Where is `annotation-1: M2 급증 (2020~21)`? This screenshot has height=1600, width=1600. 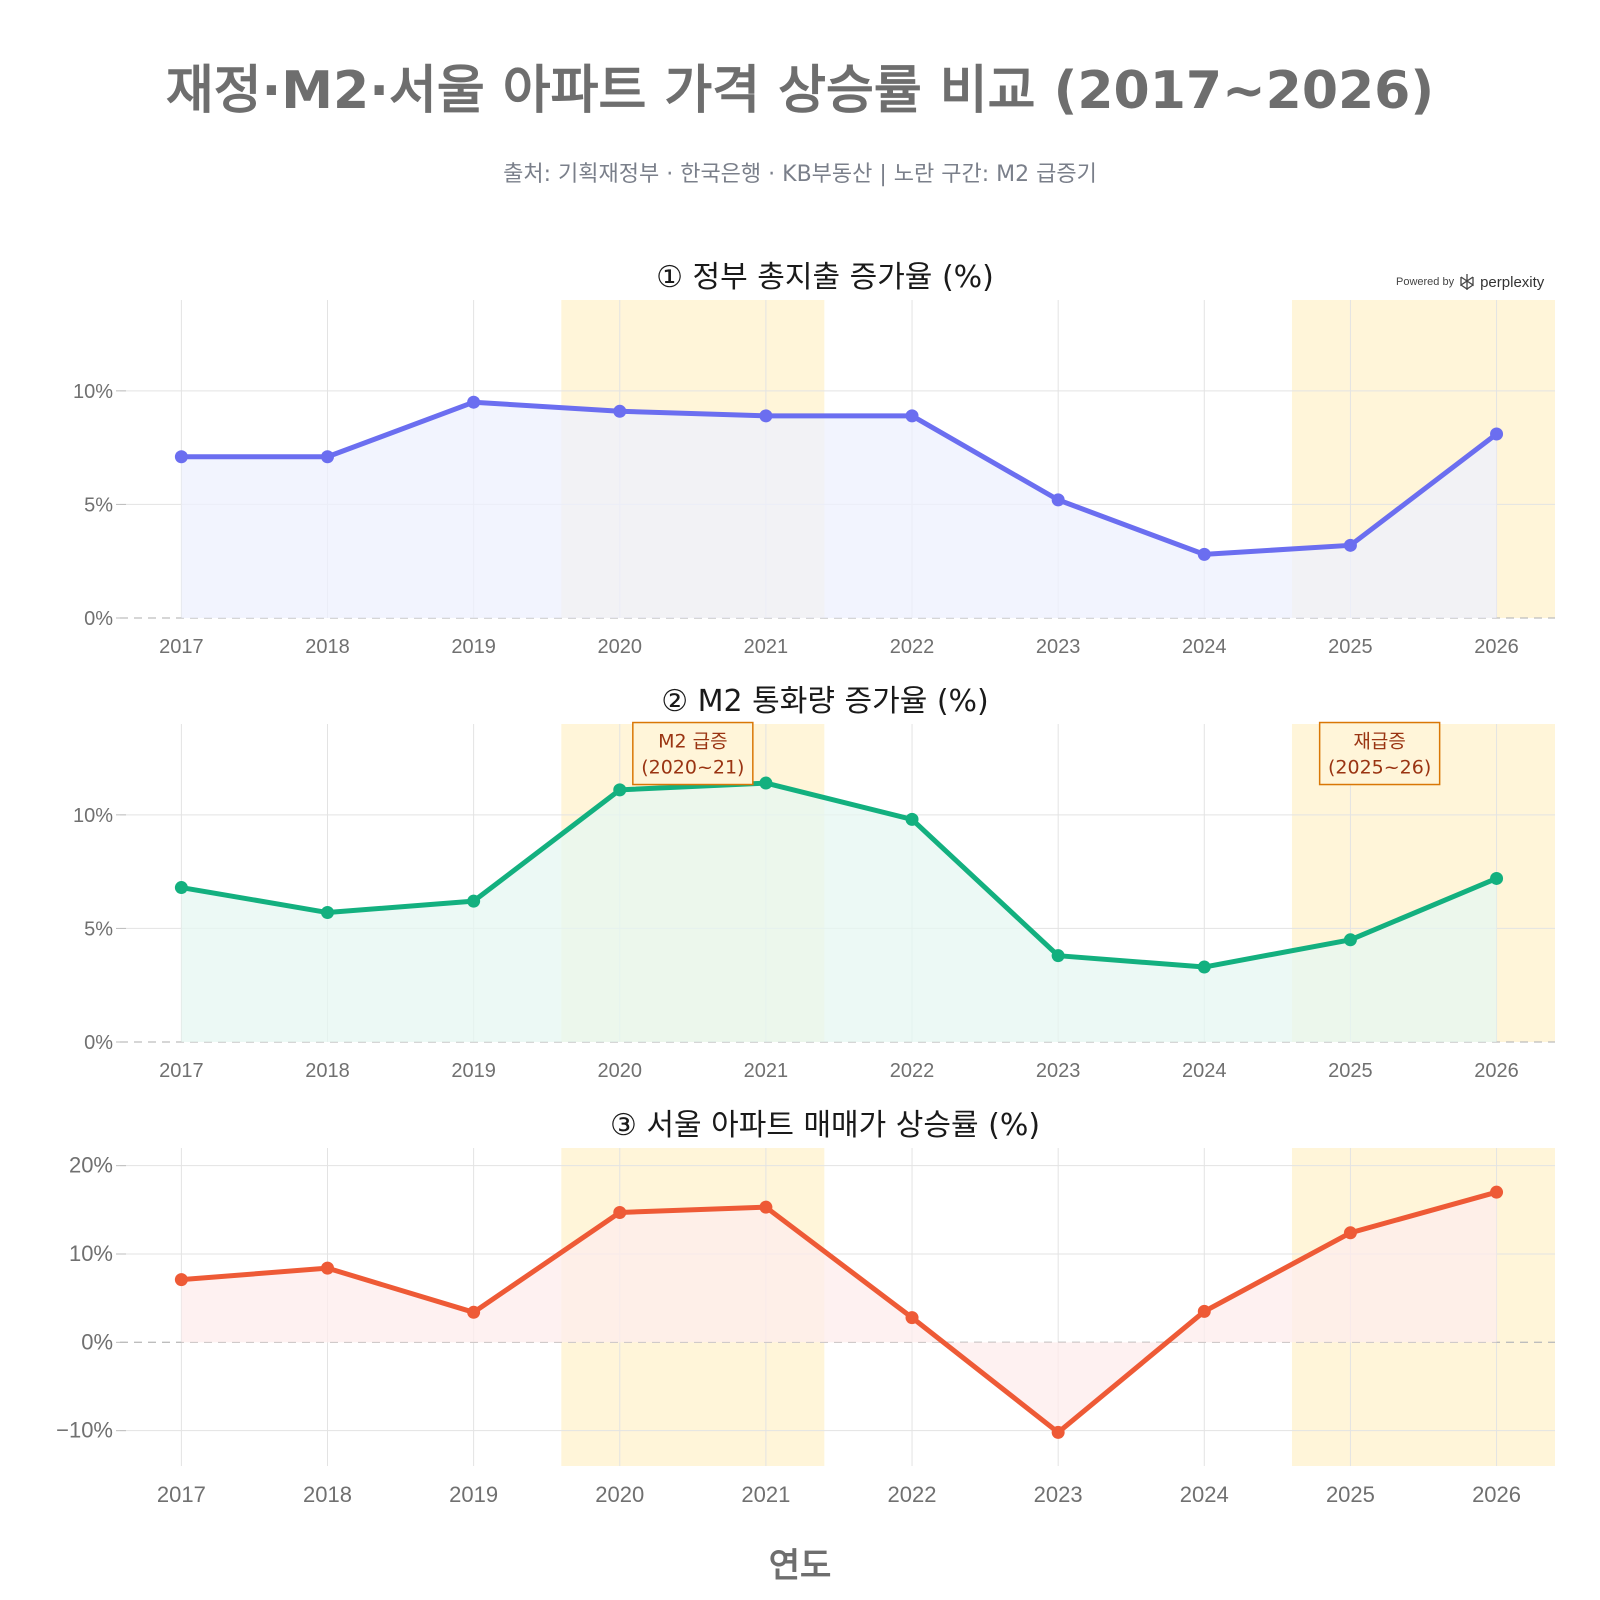
annotation-1: M2 급증 (2020~21) is located at coordinates (693, 753).